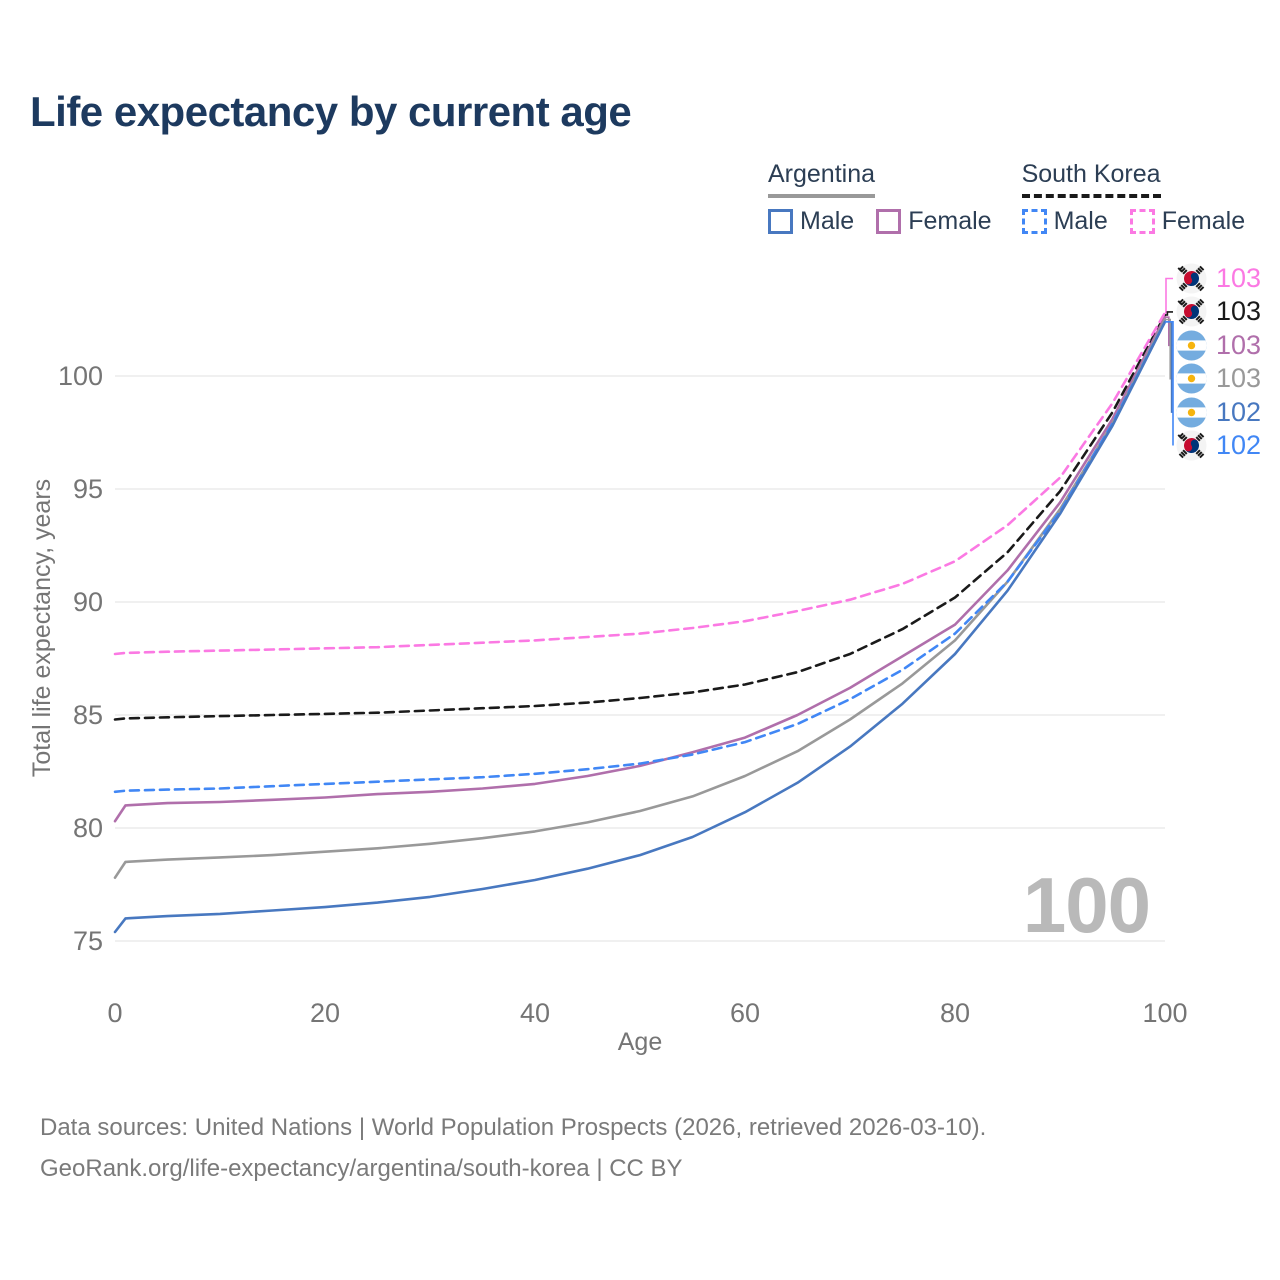 The image size is (1280, 1280). I want to click on end-label-ar_female: 103, so click(1218, 345).